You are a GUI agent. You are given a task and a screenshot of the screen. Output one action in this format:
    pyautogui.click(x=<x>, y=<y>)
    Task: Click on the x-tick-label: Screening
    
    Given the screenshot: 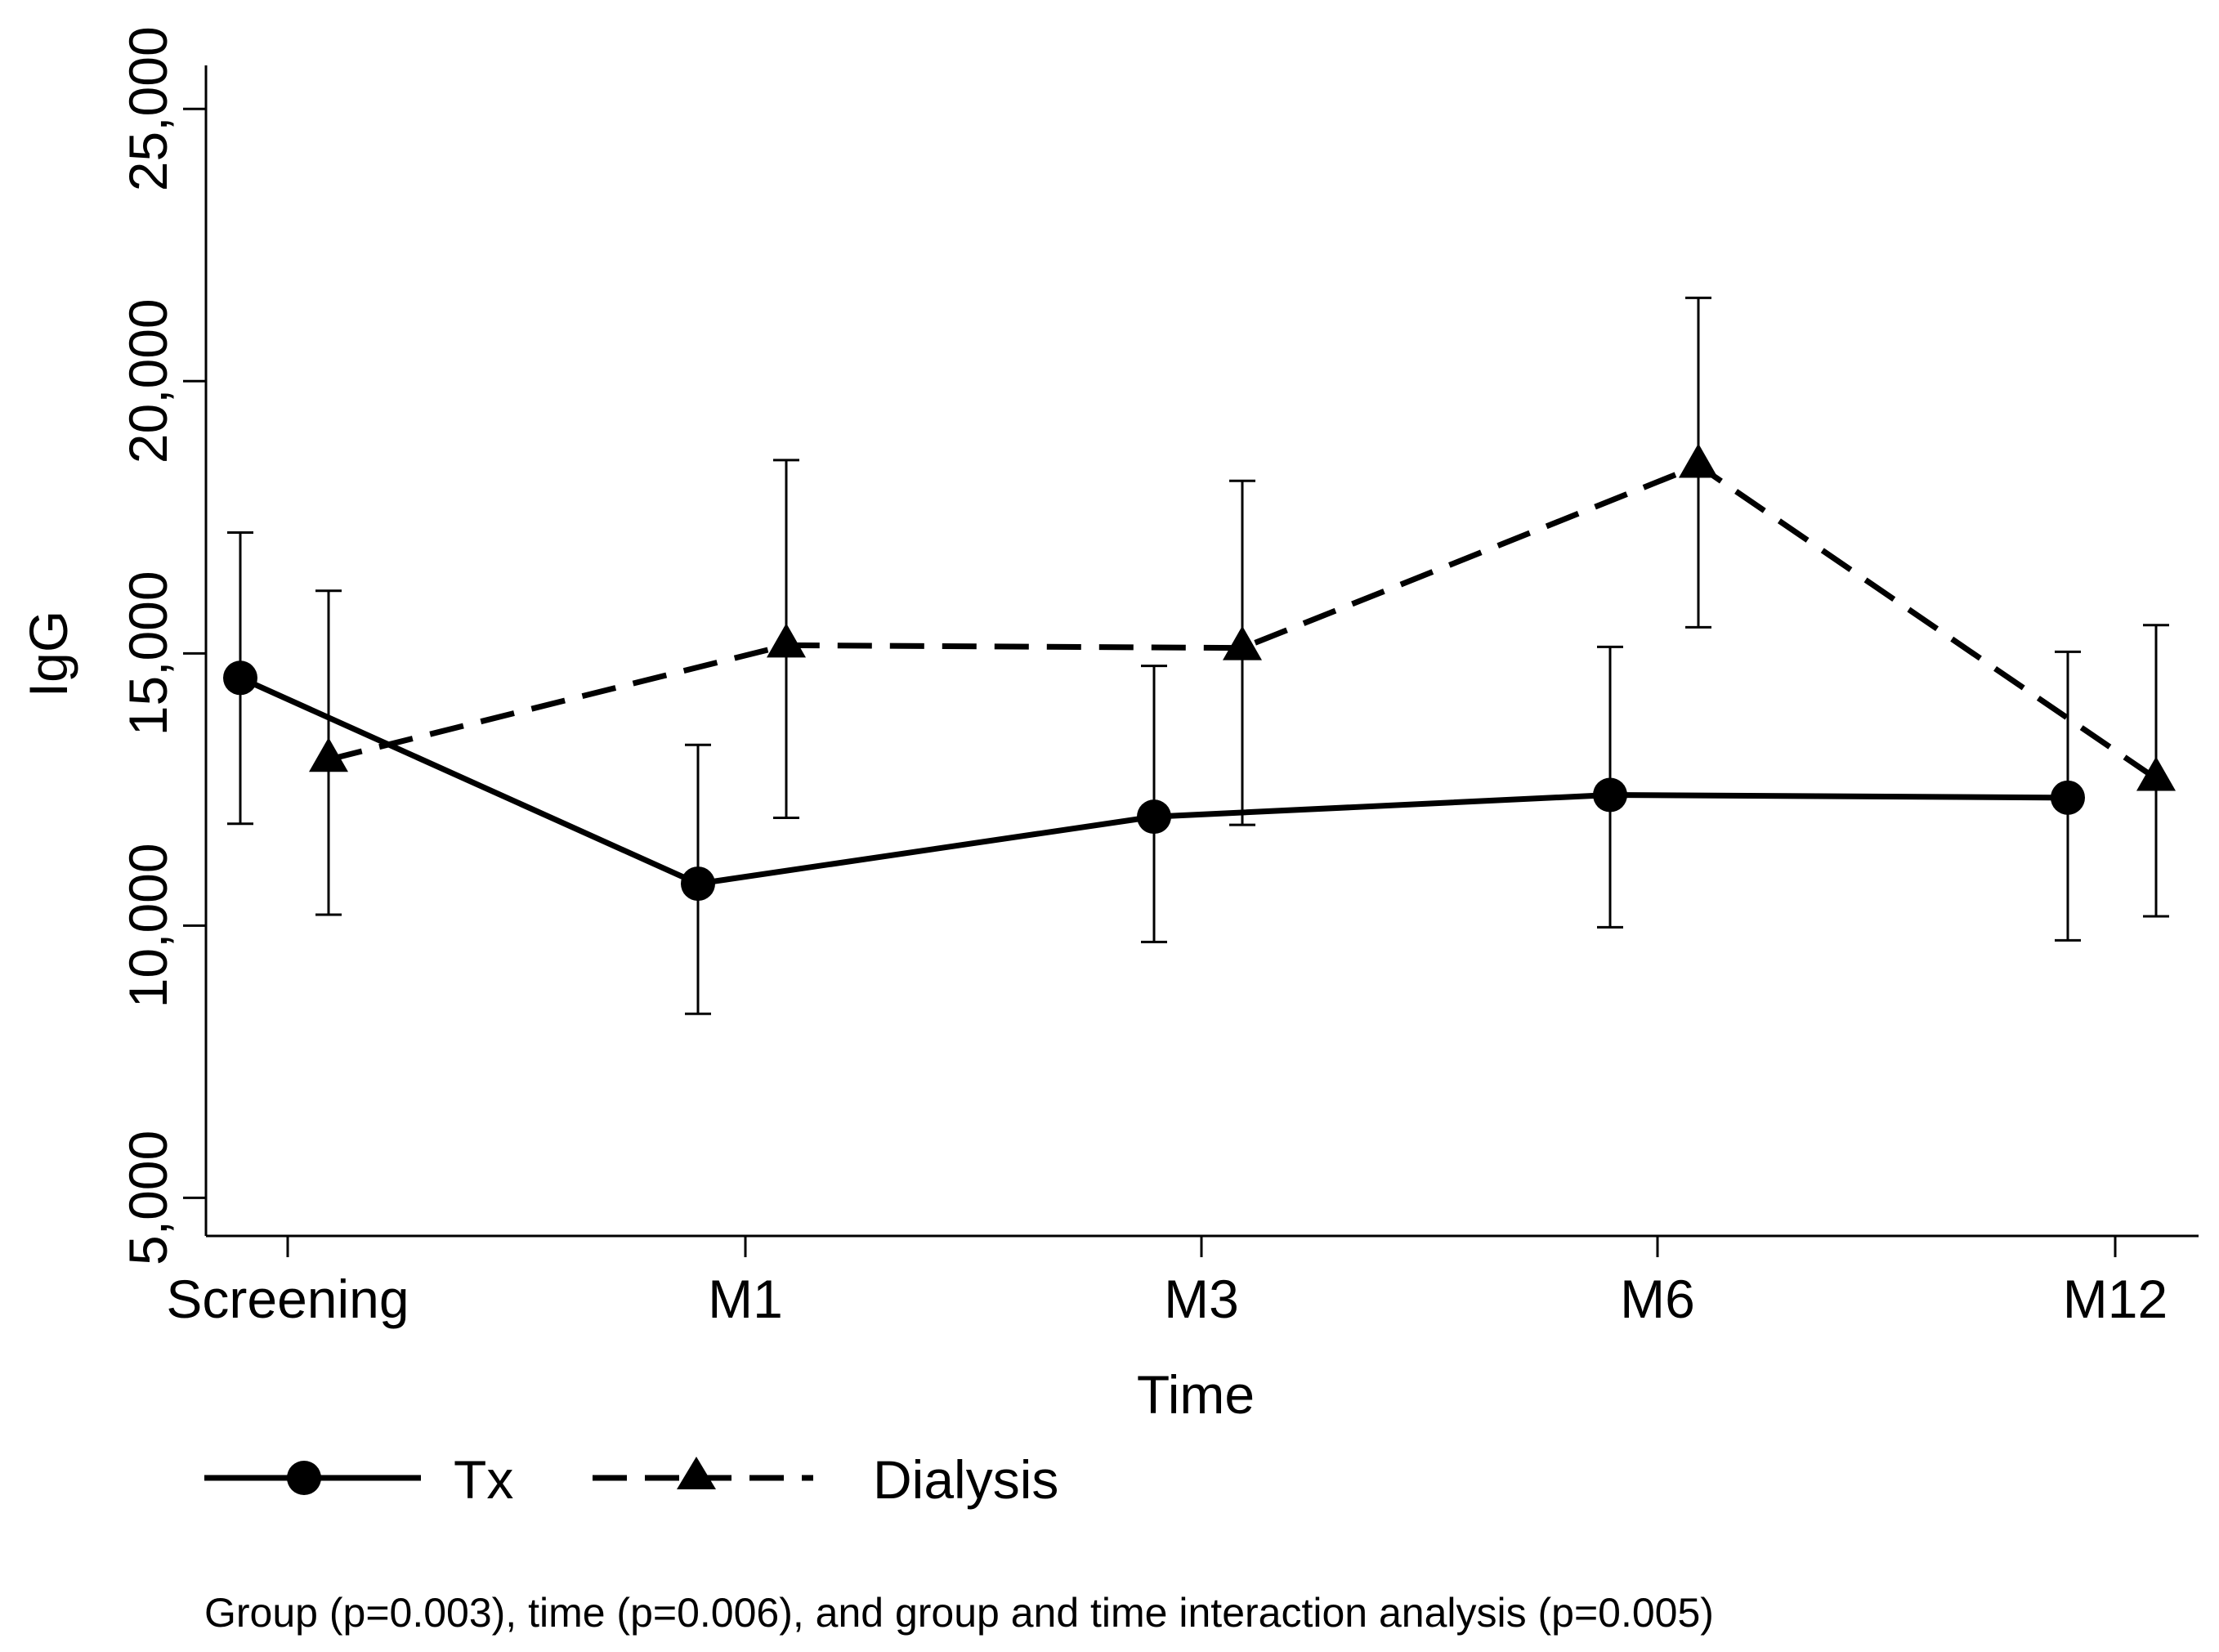 What is the action you would take?
    pyautogui.click(x=287, y=1299)
    